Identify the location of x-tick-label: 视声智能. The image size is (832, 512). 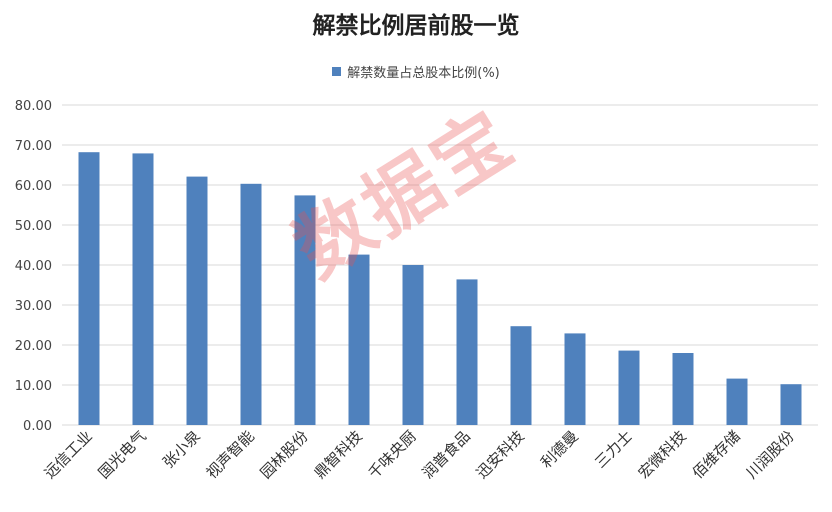
(230, 454).